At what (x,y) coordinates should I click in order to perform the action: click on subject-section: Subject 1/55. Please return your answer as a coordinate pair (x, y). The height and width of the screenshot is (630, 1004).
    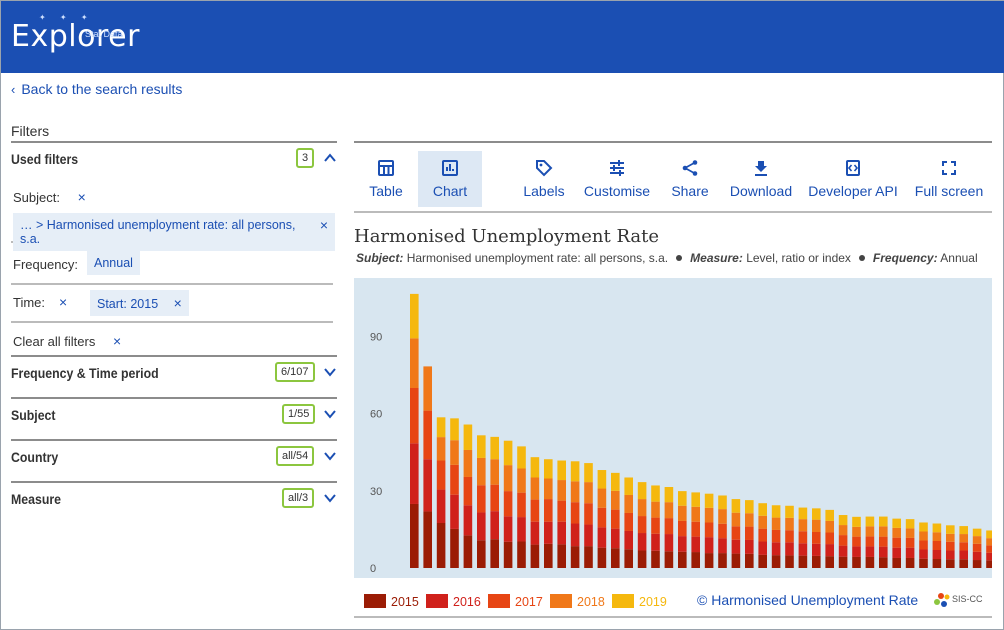
    Looking at the image, I should click on (174, 418).